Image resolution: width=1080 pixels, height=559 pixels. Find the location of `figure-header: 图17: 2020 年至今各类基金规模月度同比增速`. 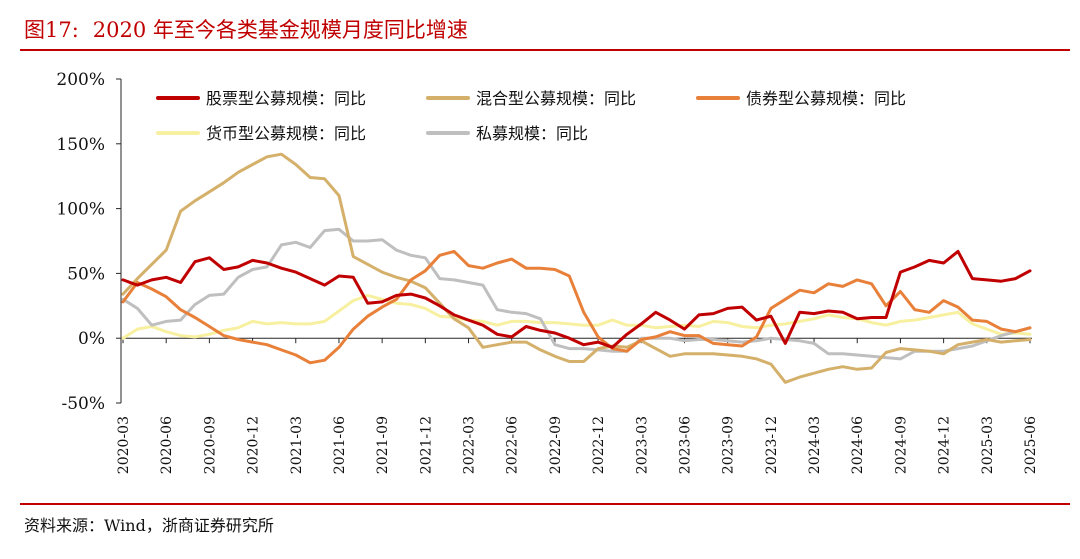

figure-header: 图17: 2020 年至今各类基金规模月度同比增速 is located at coordinates (246, 29).